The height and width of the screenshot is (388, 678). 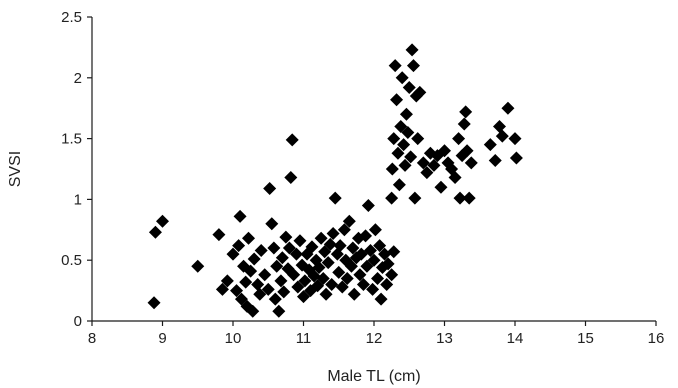 What do you see at coordinates (71, 260) in the screenshot?
I see `y-tick-label: 0.5` at bounding box center [71, 260].